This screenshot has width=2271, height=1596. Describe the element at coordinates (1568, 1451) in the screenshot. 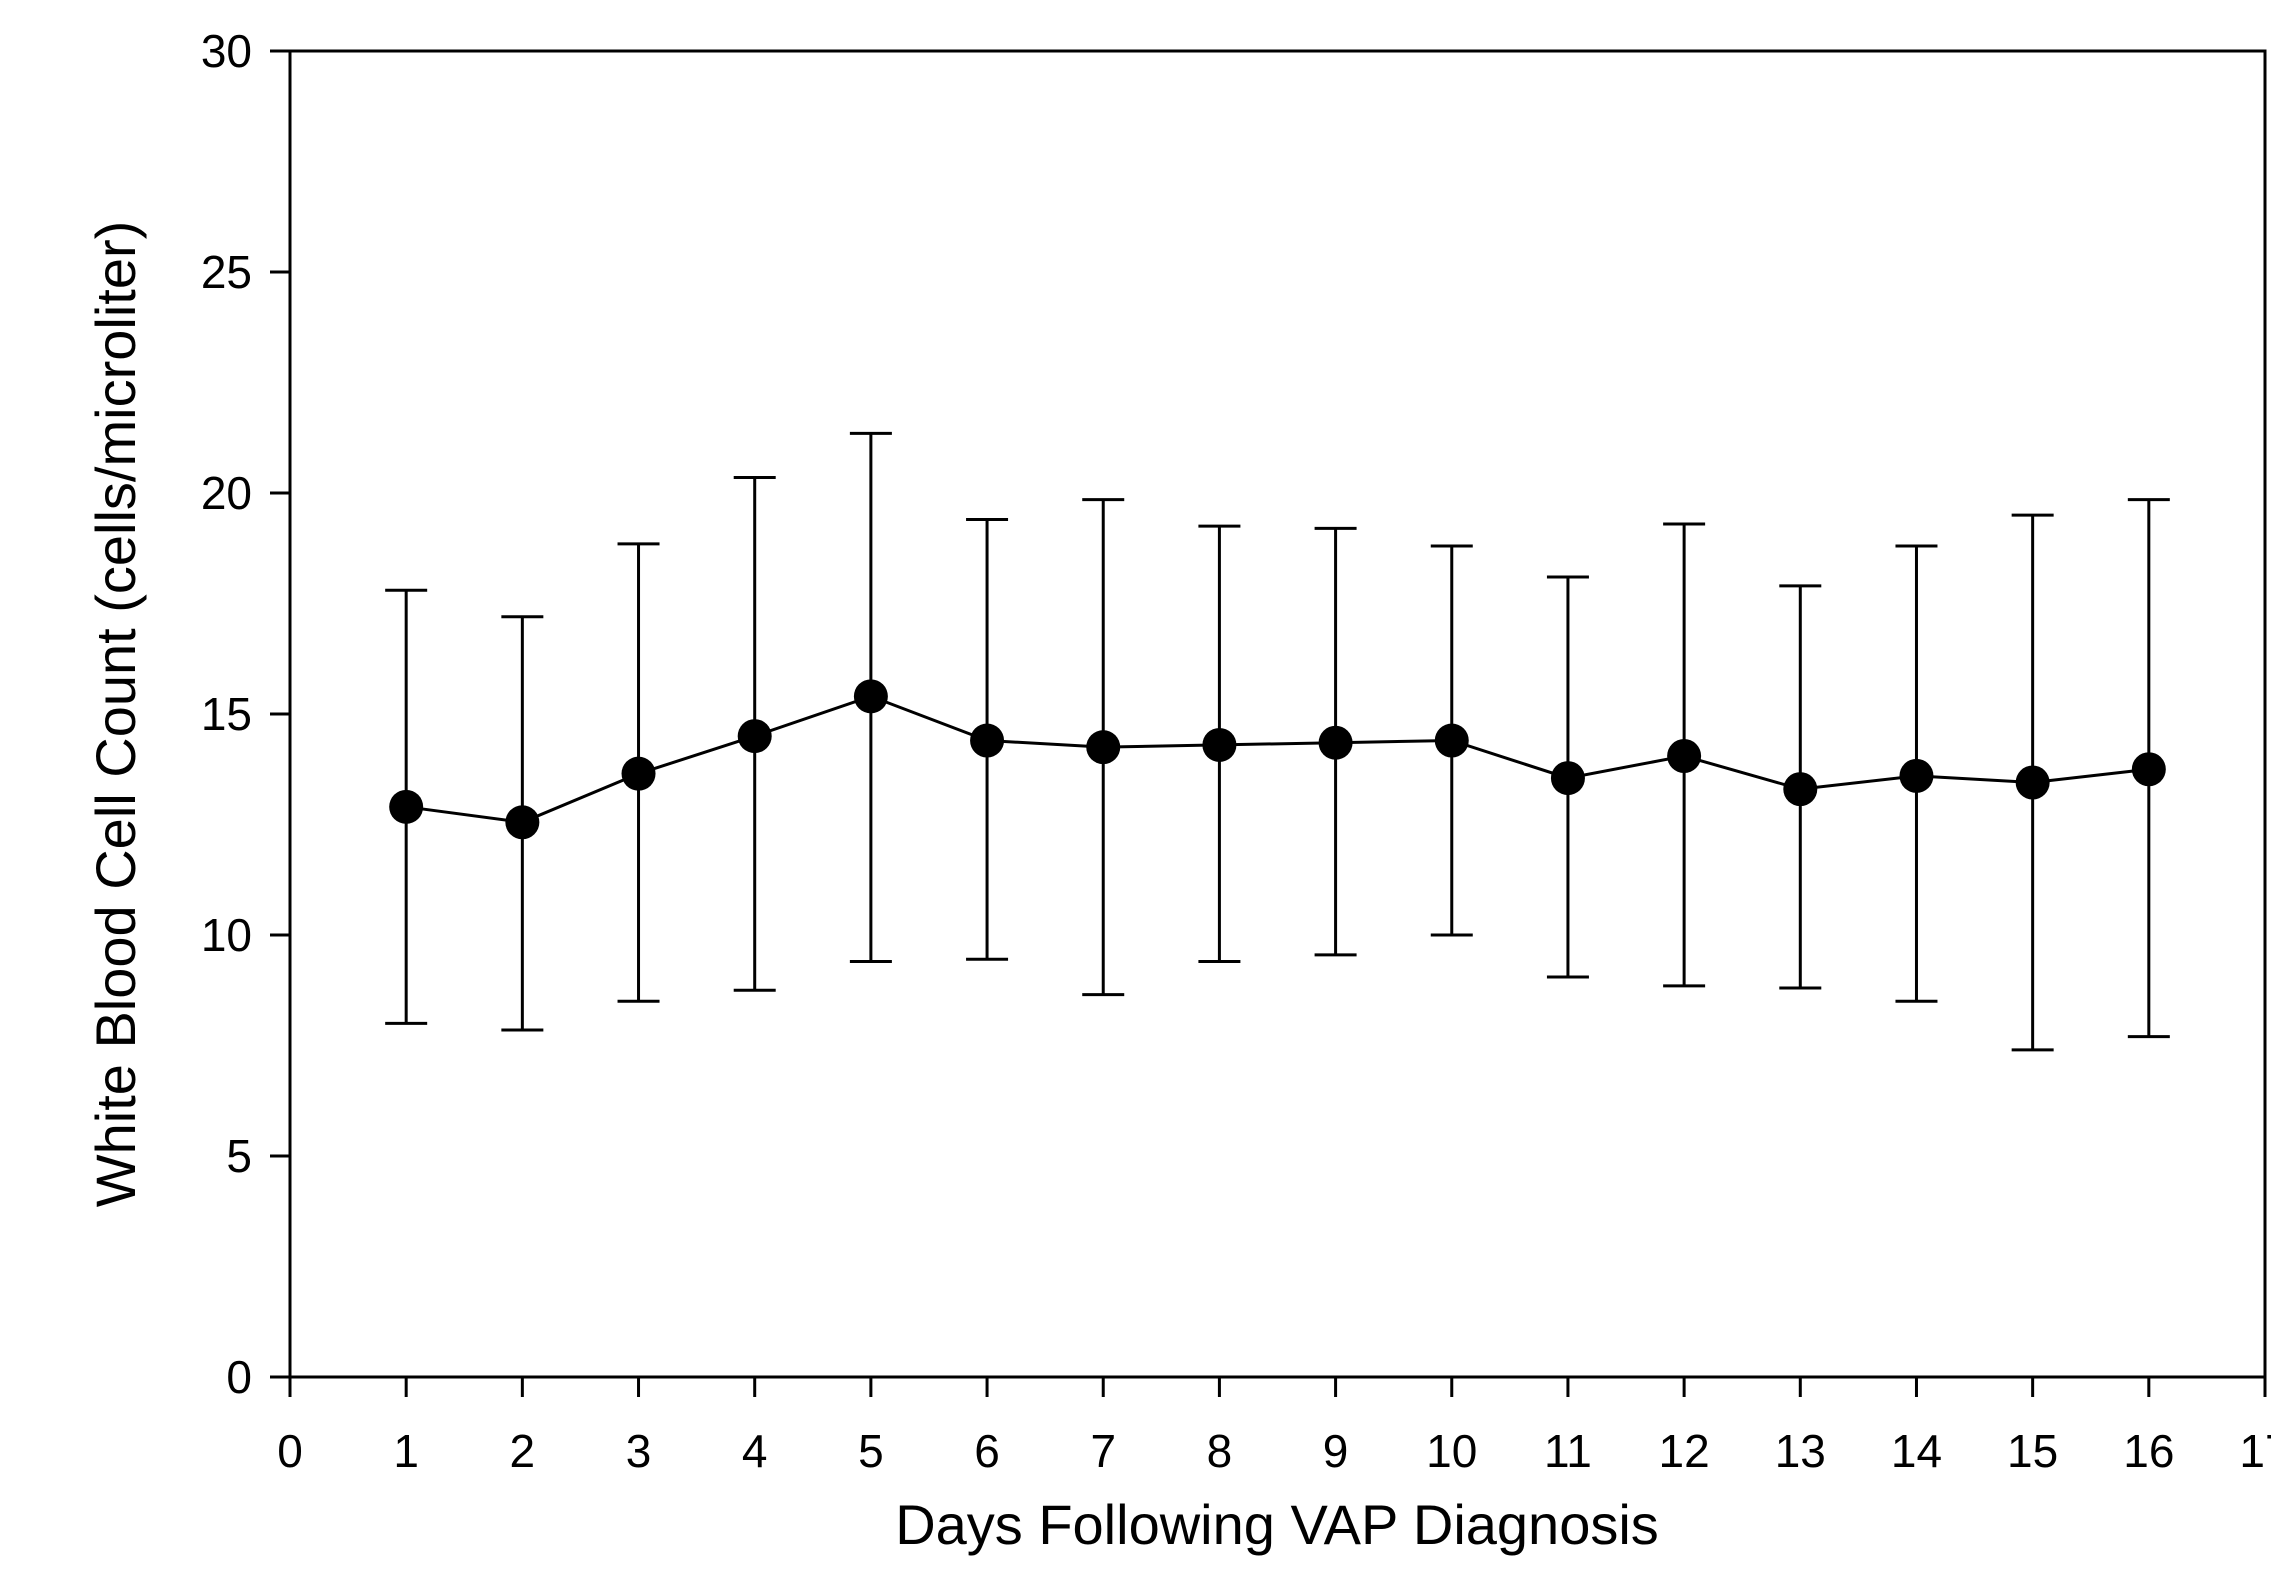

I see `x-tick-label: 11` at that location.